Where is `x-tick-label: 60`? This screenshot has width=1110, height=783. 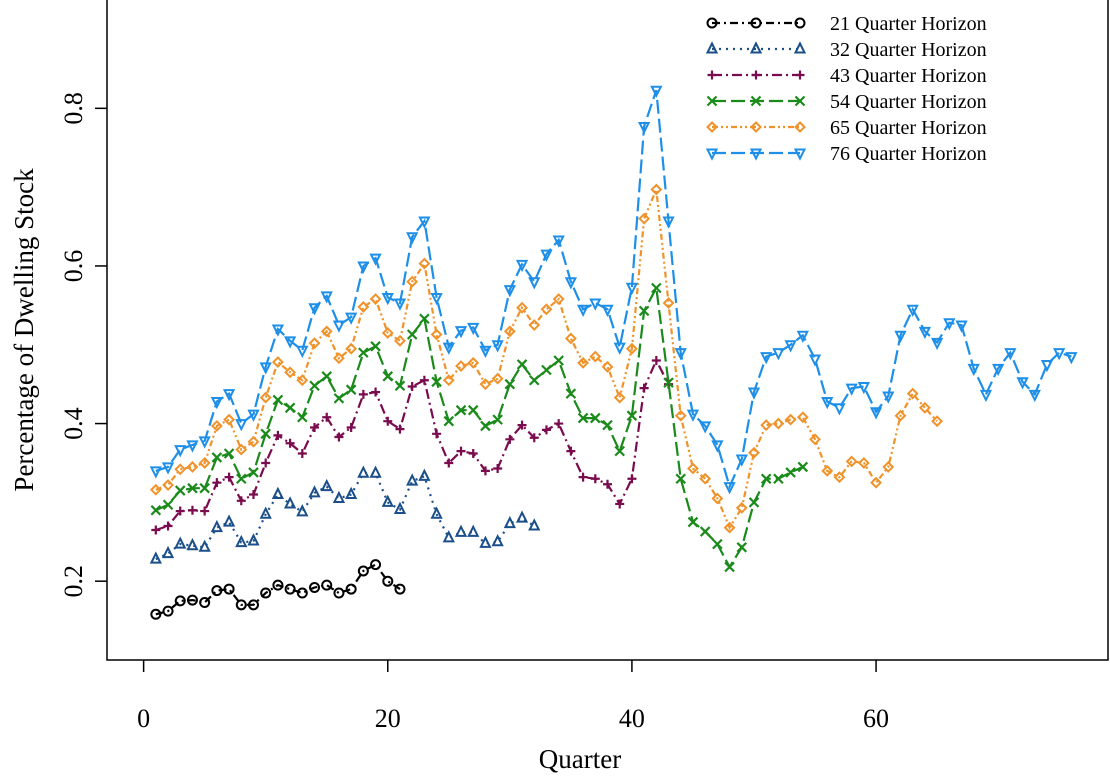
x-tick-label: 60 is located at coordinates (876, 718).